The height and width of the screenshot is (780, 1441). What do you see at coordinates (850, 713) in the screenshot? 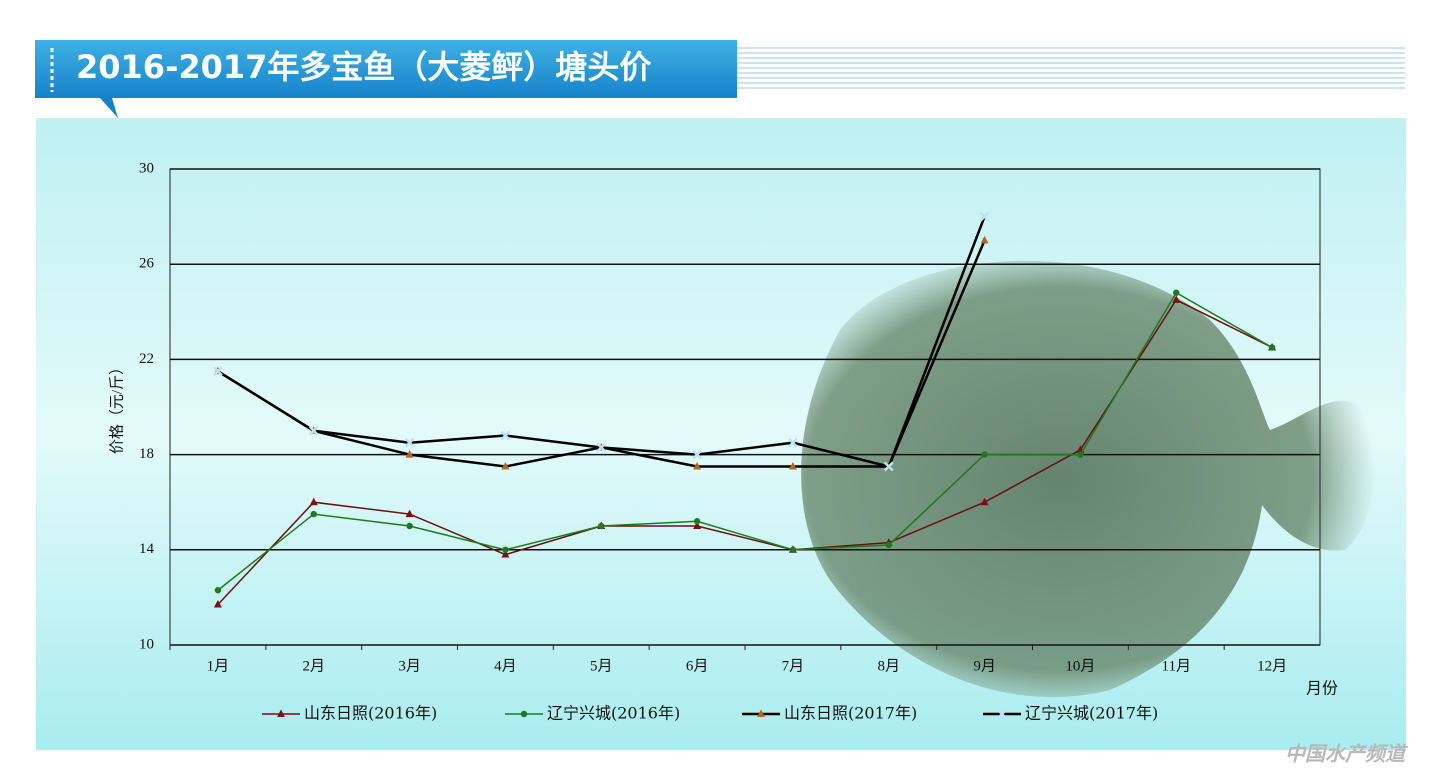
I see `legend-label: 山东日照(2017年)` at bounding box center [850, 713].